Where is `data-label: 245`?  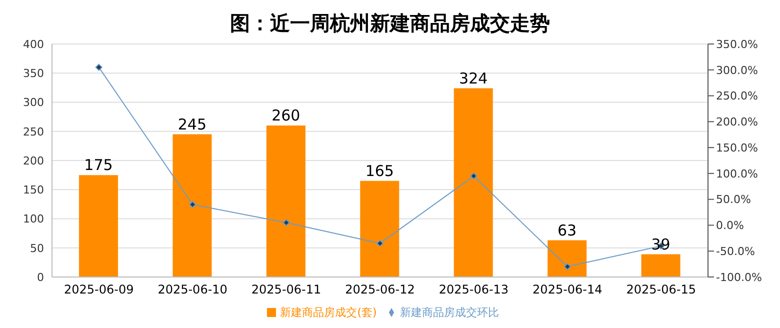
data-label: 245 is located at coordinates (192, 124).